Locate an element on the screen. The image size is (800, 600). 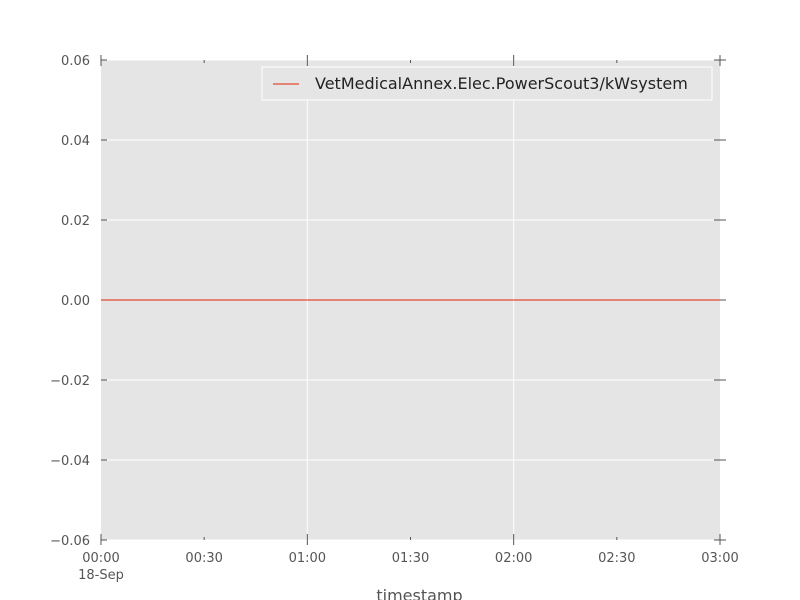
x-tick-label: 01:30 is located at coordinates (410, 558).